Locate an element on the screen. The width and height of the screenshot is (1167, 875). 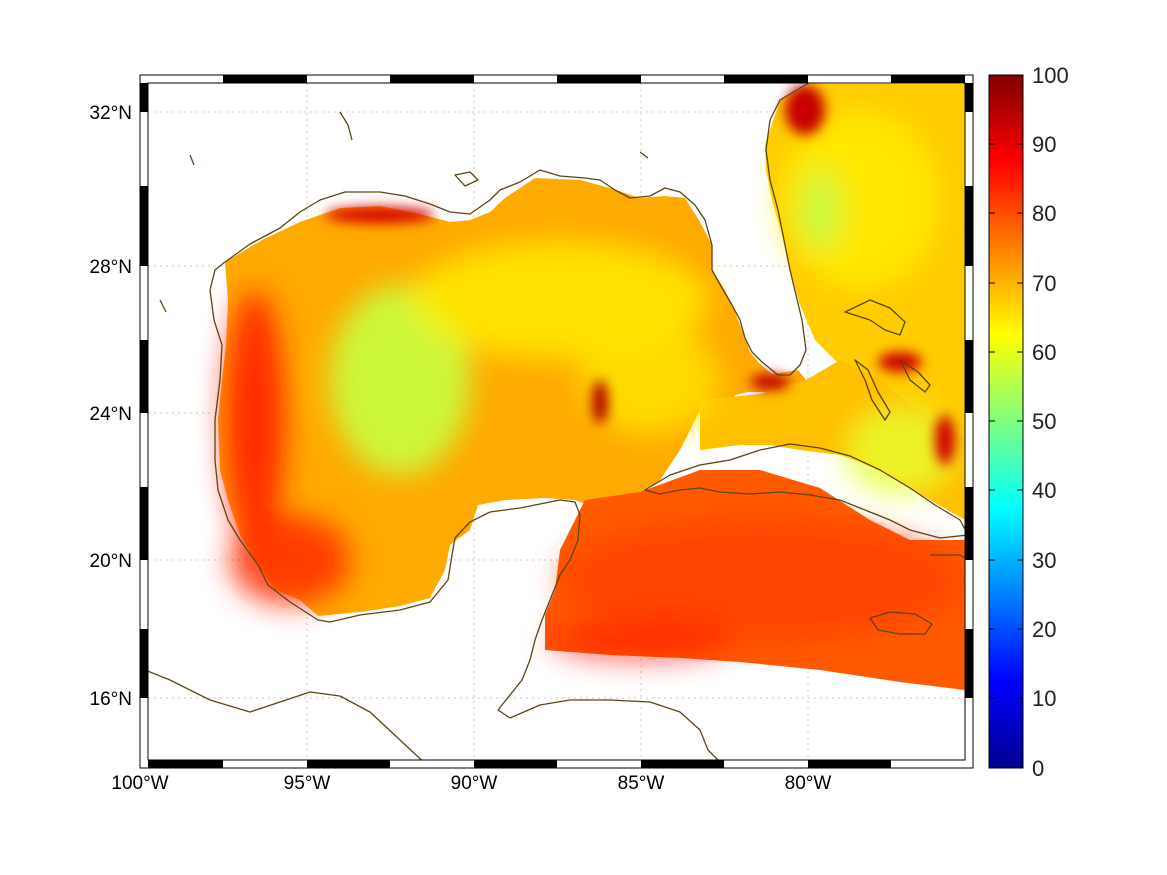
lon-label-80: 80°W is located at coordinates (808, 783).